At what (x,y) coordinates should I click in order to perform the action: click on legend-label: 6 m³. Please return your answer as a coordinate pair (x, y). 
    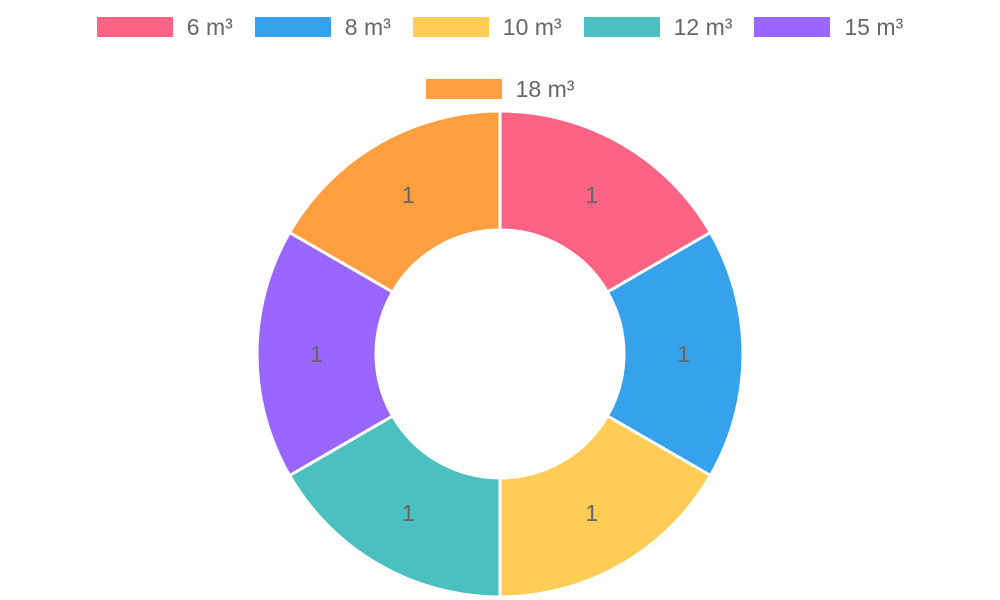
    Looking at the image, I should click on (209, 26).